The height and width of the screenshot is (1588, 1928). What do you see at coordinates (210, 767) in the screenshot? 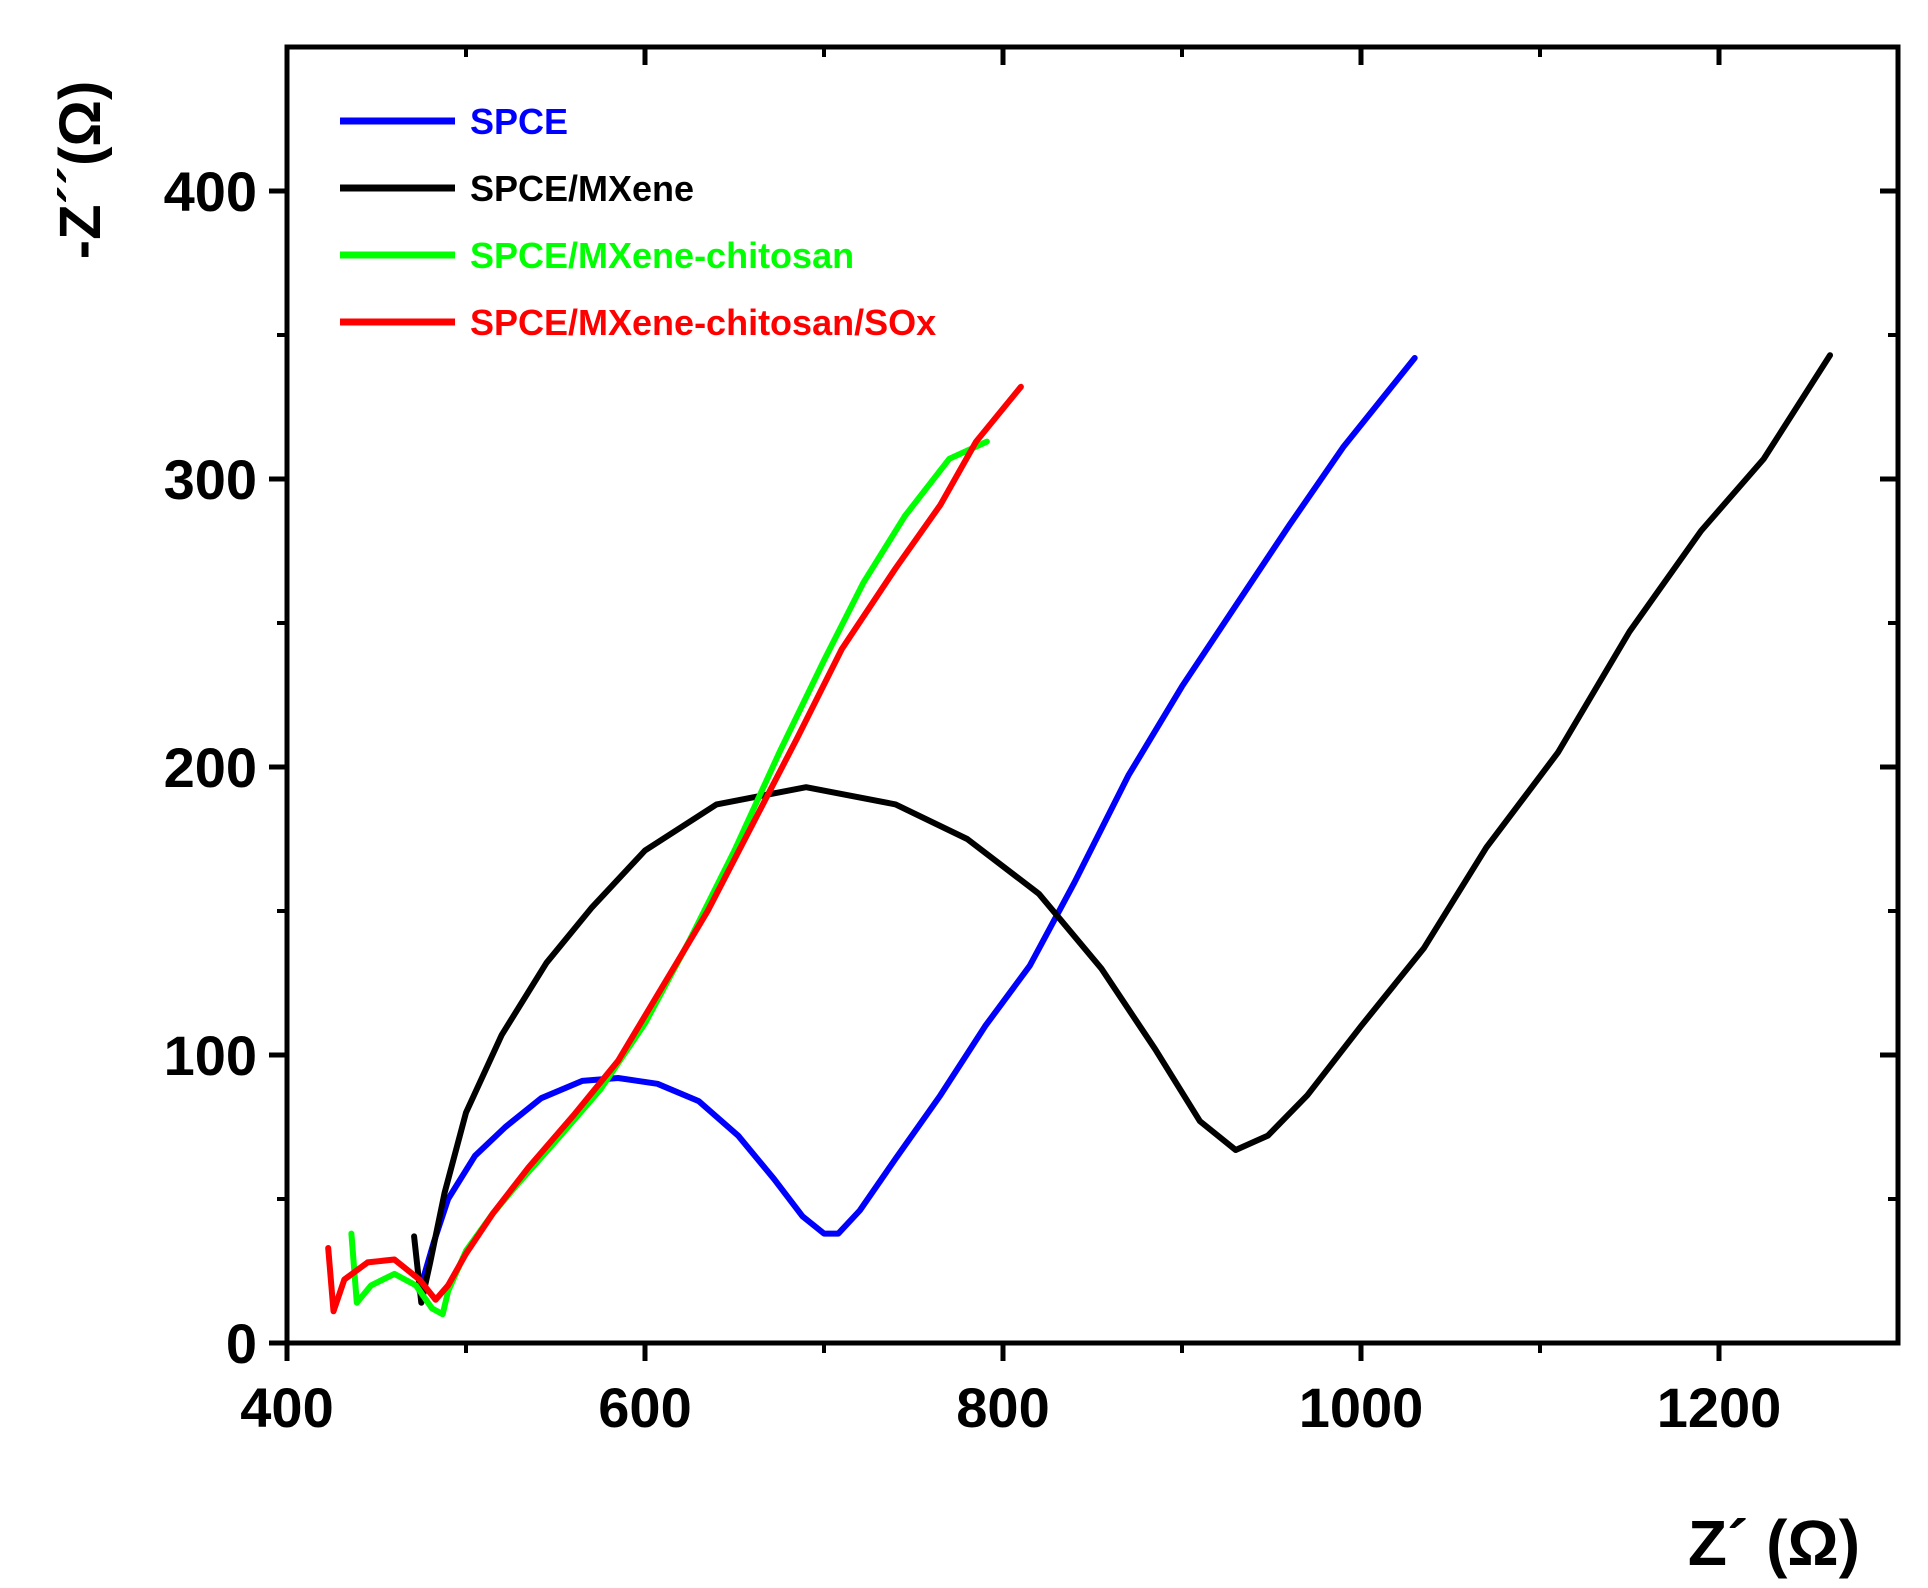
I see `y-tick-label: 200` at bounding box center [210, 767].